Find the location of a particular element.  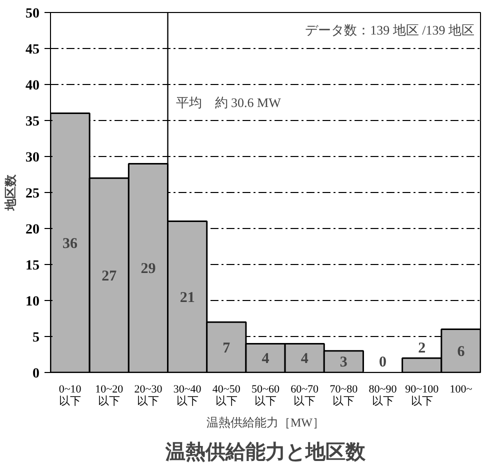

annotation: データ数：139 地区 /139 地区 is located at coordinates (390, 30).